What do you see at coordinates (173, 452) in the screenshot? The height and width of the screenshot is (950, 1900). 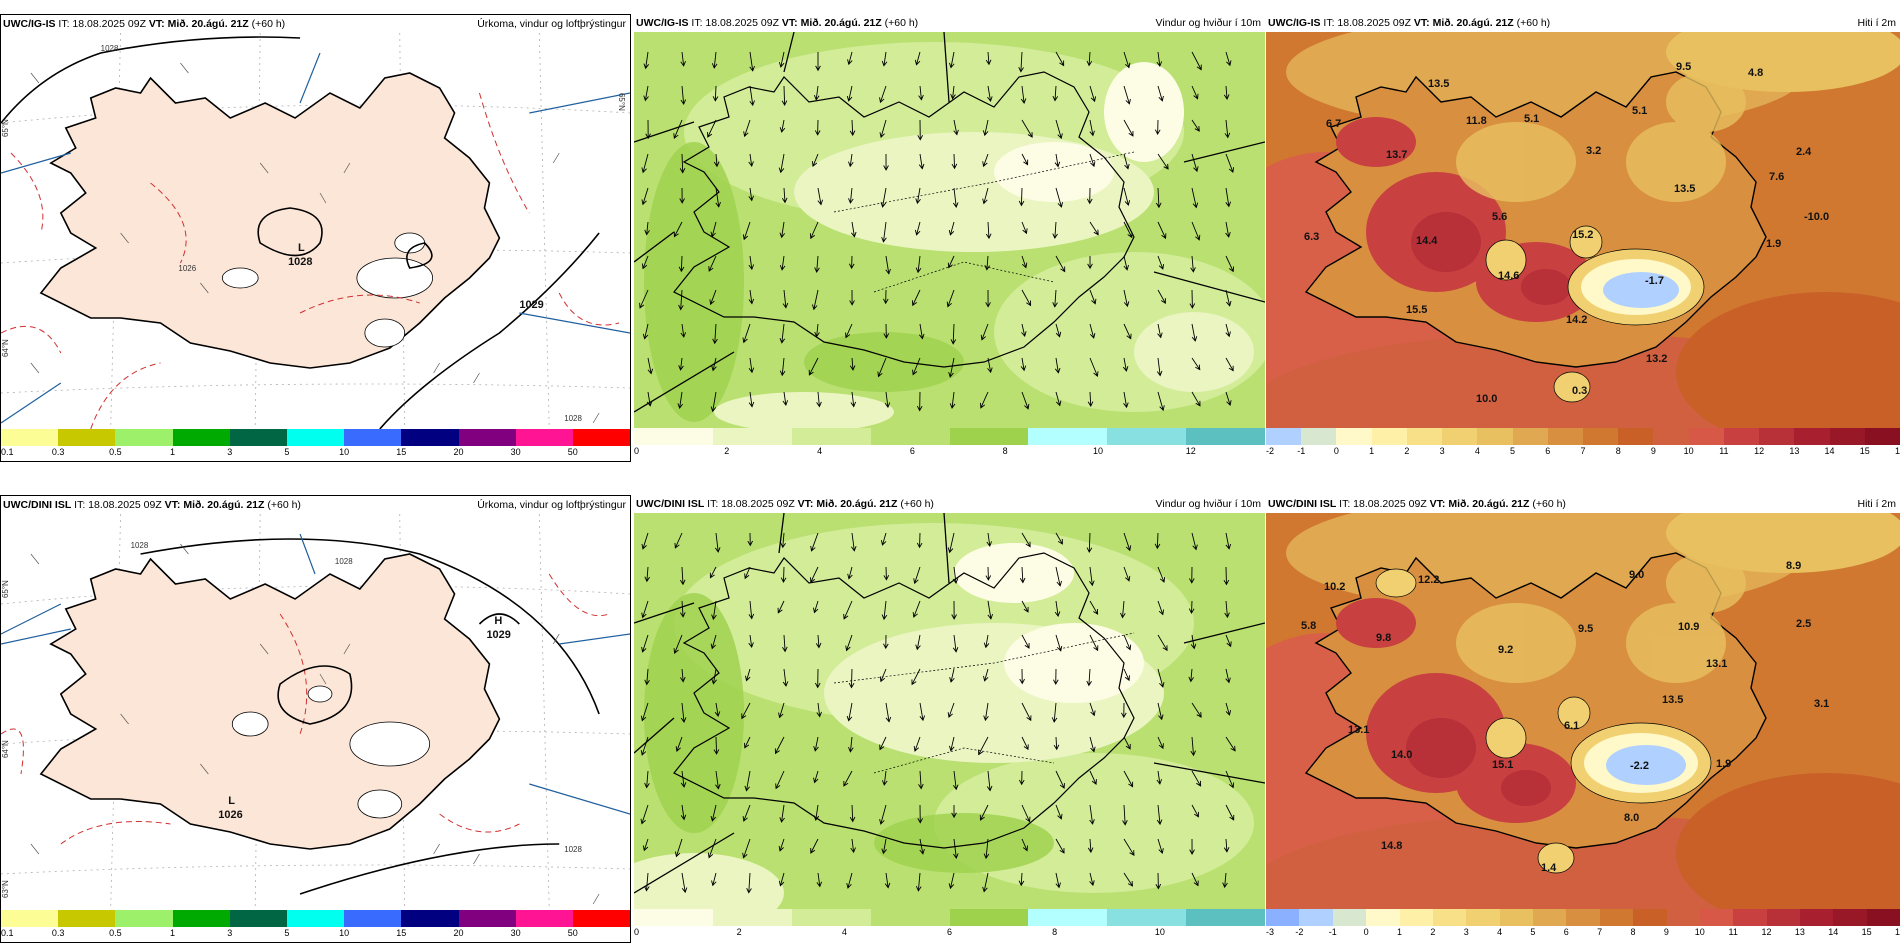 I see `colorbar-tick: 1` at bounding box center [173, 452].